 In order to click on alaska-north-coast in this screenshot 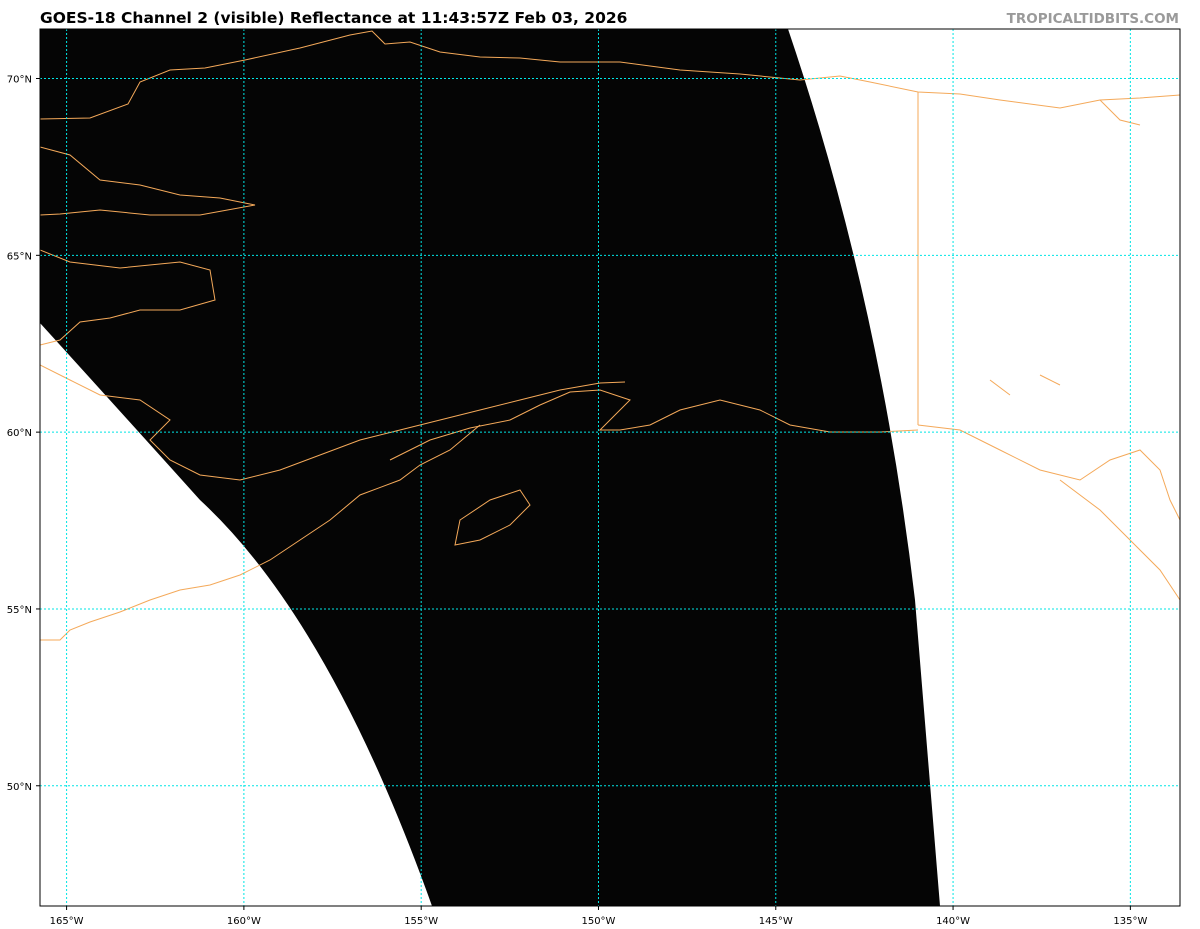, I will do `click(610, 75)`.